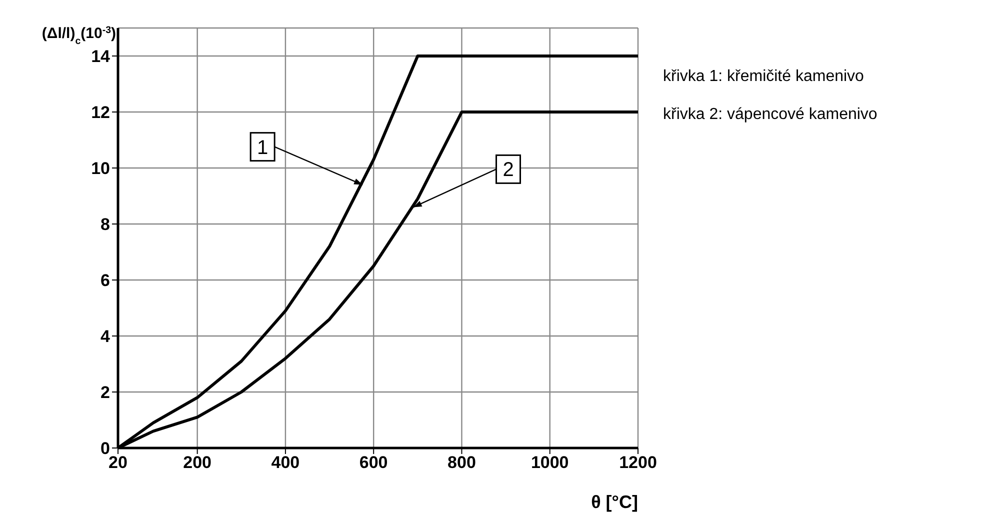 Image resolution: width=995 pixels, height=526 pixels. Describe the element at coordinates (100, 168) in the screenshot. I see `y-tick-label: 10` at that location.